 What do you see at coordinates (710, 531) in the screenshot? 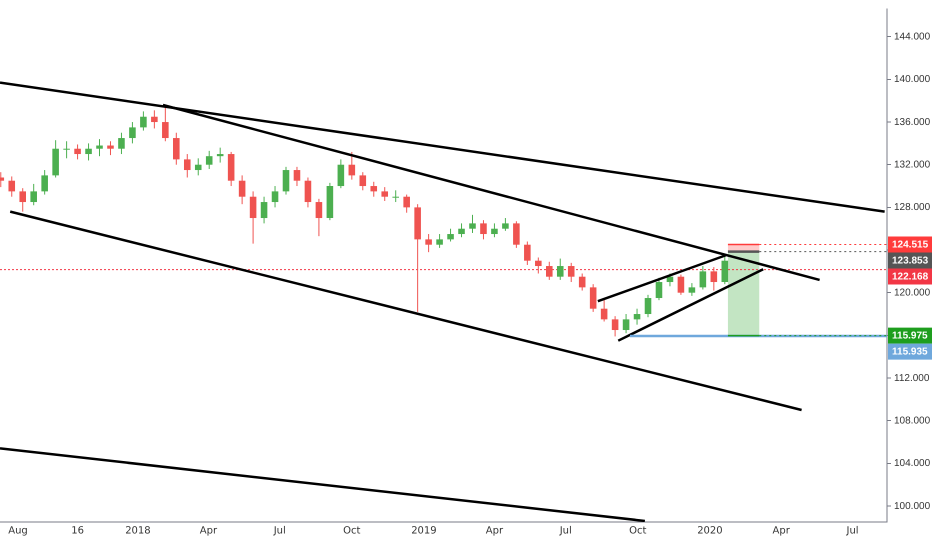
I see `x-tick-label: 2020` at bounding box center [710, 531].